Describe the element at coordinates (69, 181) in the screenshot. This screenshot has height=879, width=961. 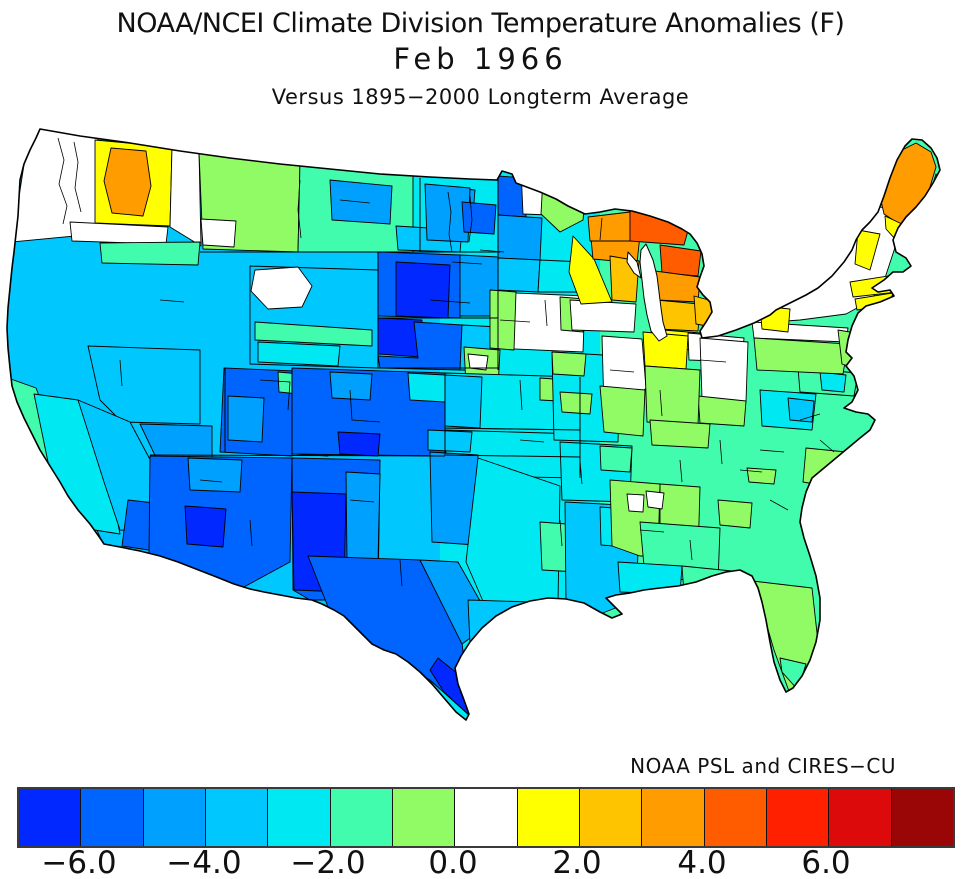
I see `puget-sound-inlets` at that location.